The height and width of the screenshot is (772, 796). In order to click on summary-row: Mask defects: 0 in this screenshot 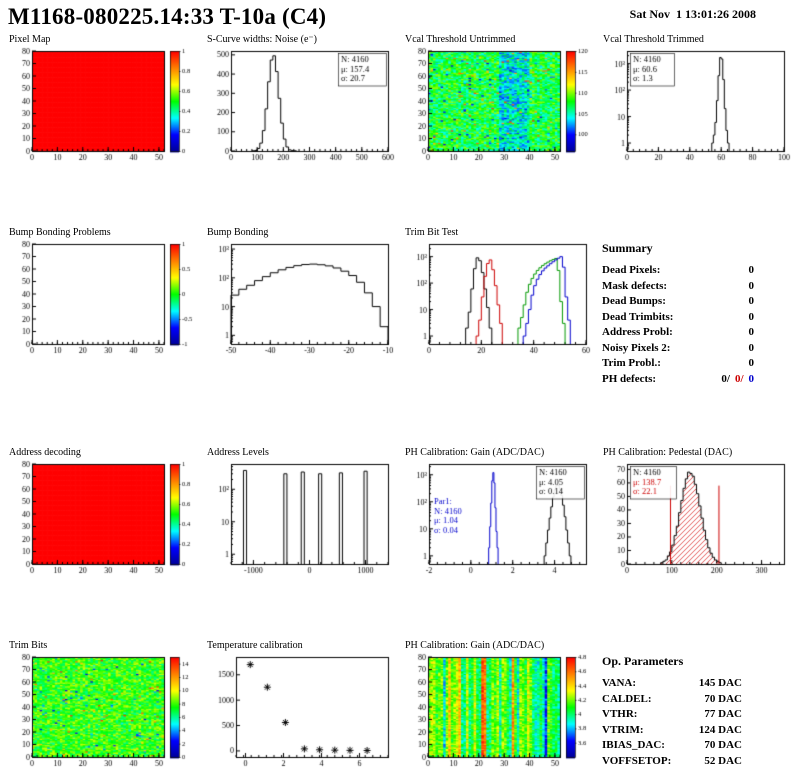, I will do `click(678, 287)`.